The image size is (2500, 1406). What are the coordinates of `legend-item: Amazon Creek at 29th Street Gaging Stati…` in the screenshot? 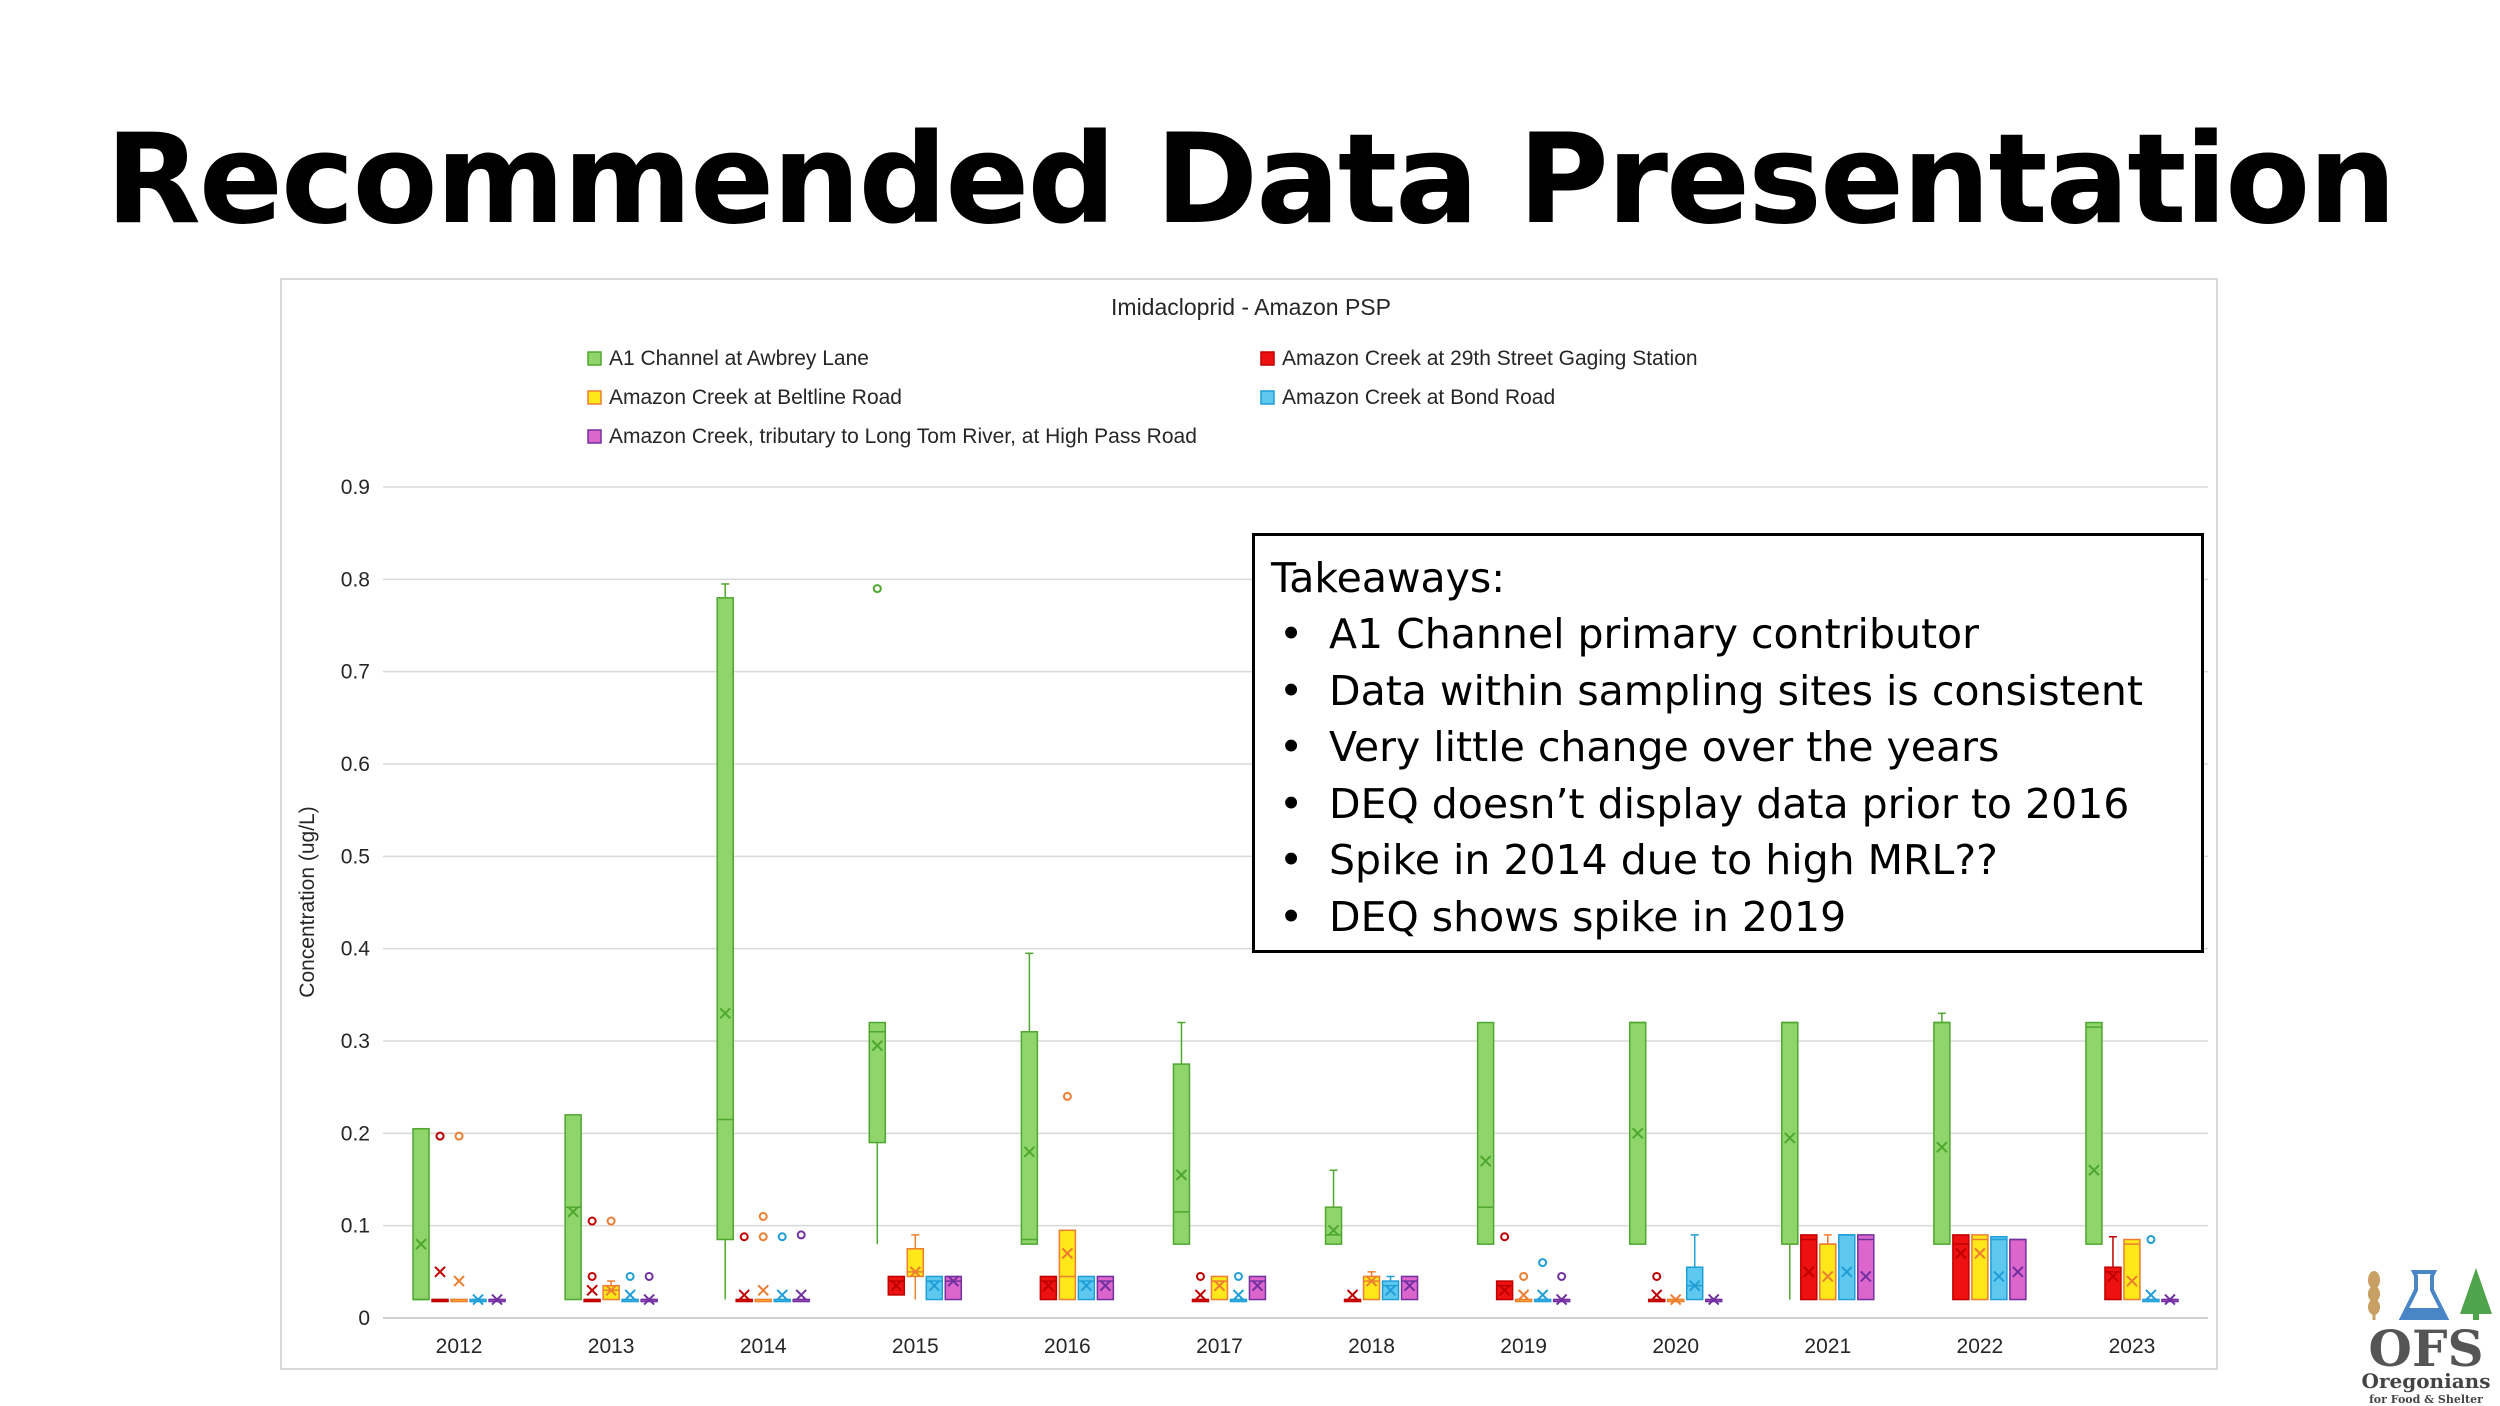 It's located at (1479, 358).